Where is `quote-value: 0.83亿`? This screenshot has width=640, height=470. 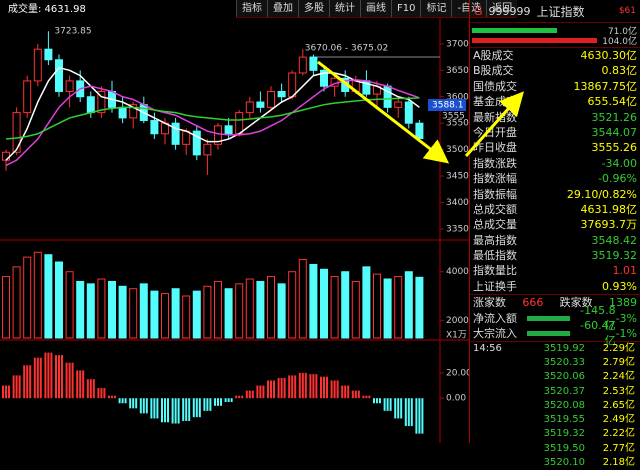
quote-value: 0.83亿 is located at coordinates (619, 71).